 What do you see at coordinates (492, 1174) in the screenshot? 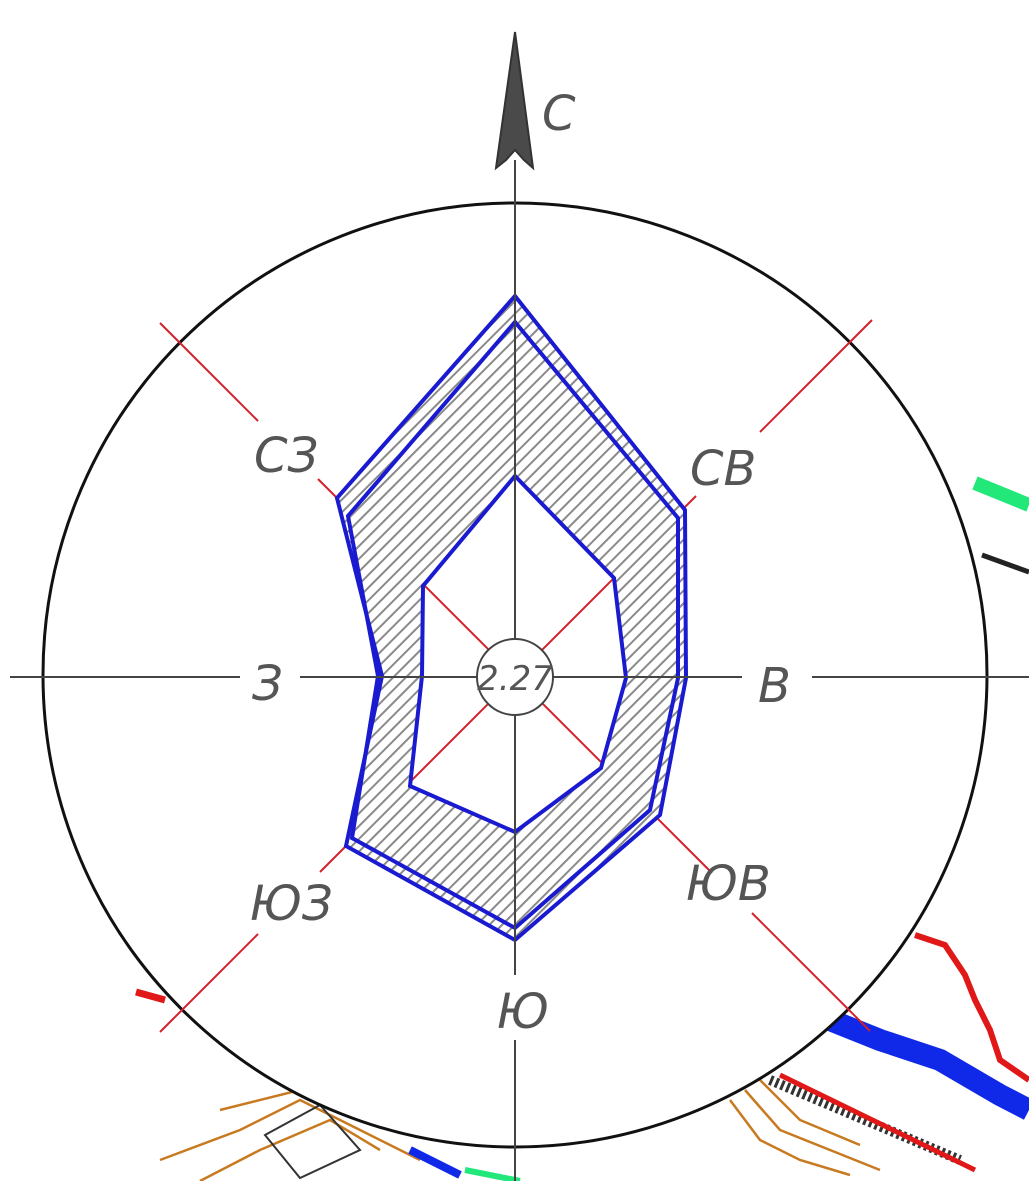
I see `map-green-bottom` at bounding box center [492, 1174].